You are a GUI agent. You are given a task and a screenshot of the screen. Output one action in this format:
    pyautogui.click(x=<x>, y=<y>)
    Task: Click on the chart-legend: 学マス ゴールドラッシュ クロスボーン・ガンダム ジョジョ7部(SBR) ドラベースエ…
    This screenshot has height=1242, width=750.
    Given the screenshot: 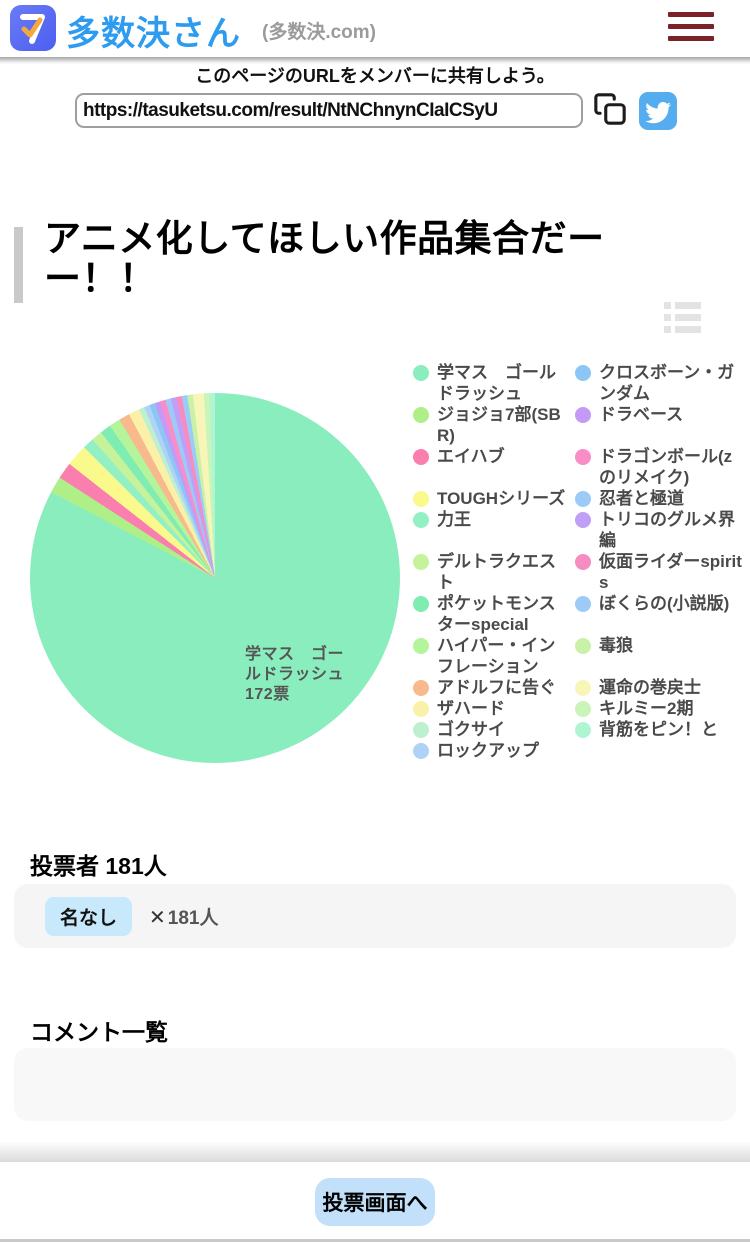 What is the action you would take?
    pyautogui.click(x=581, y=561)
    